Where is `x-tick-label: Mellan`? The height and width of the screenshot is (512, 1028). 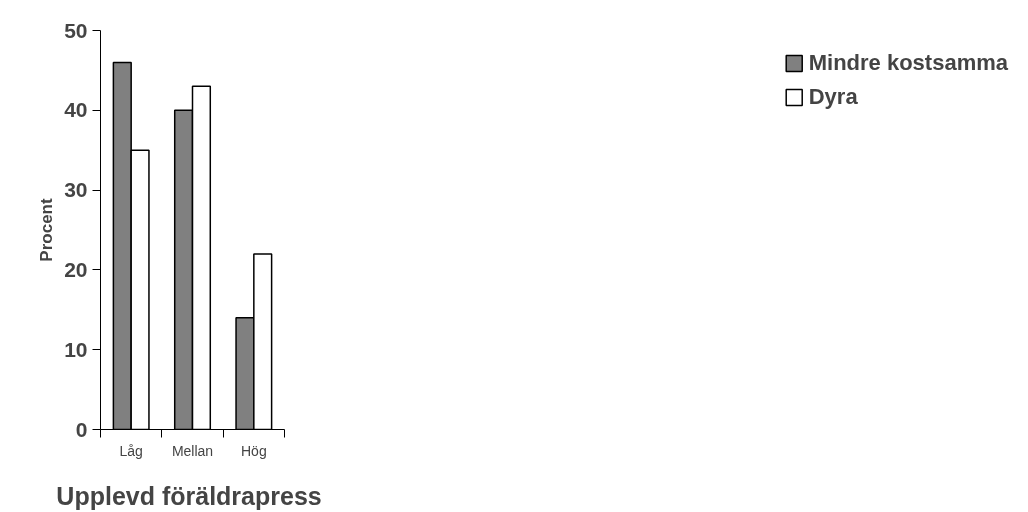 x-tick-label: Mellan is located at coordinates (192, 450).